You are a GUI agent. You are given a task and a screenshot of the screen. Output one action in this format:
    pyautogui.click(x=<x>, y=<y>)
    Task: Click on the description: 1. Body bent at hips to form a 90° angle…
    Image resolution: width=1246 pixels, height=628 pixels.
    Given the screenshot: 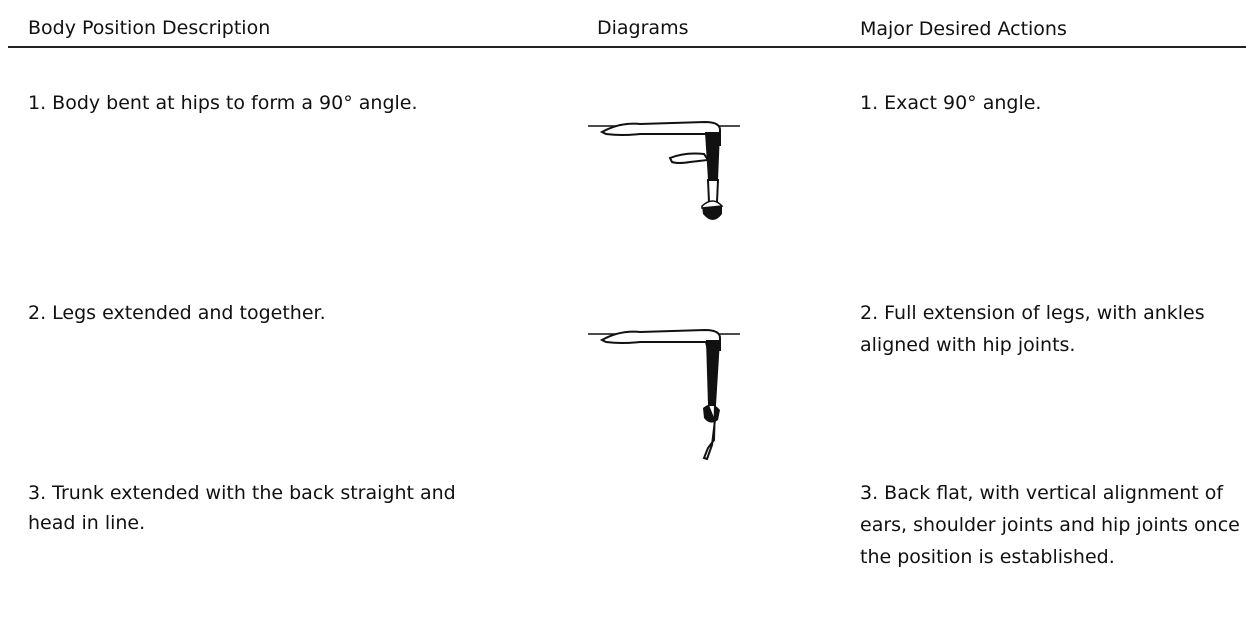 What is the action you would take?
    pyautogui.click(x=223, y=103)
    